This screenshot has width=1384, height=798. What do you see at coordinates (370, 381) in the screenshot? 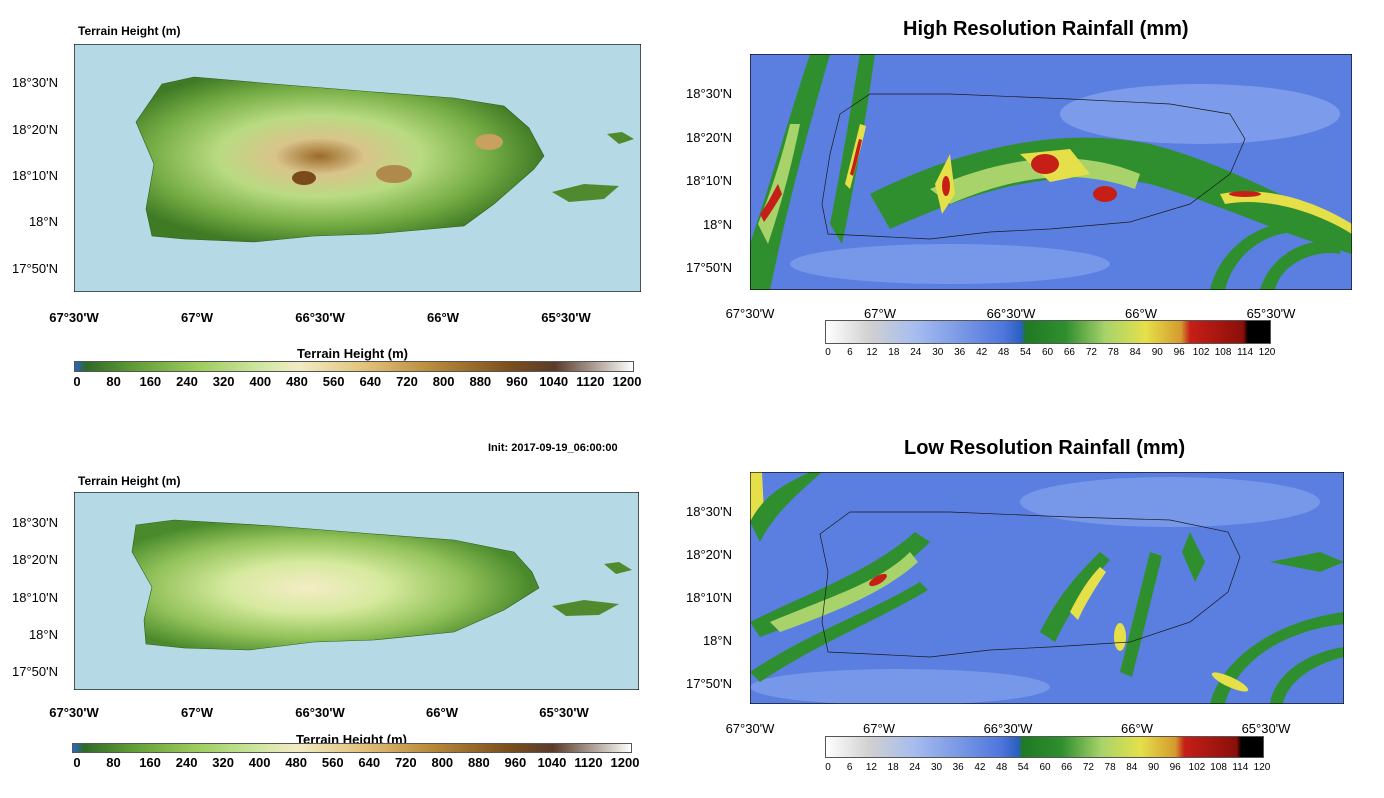
I see `colorbar-tick-label: 640` at bounding box center [370, 381].